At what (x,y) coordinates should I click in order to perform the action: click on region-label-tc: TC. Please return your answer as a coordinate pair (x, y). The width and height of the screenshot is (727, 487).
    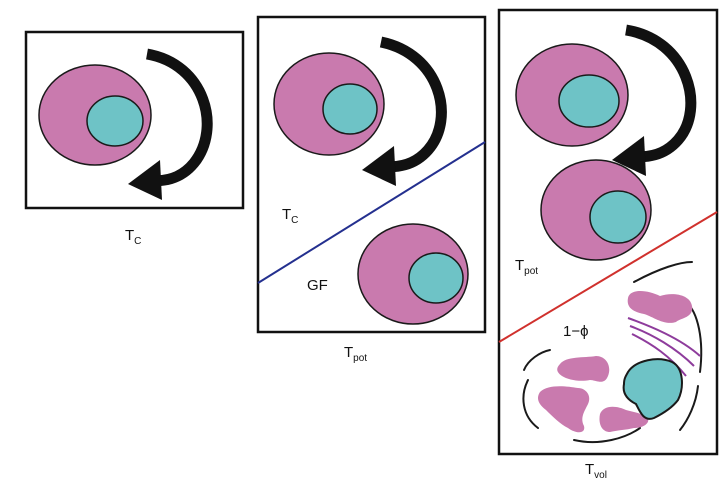
    Looking at the image, I should click on (290, 216).